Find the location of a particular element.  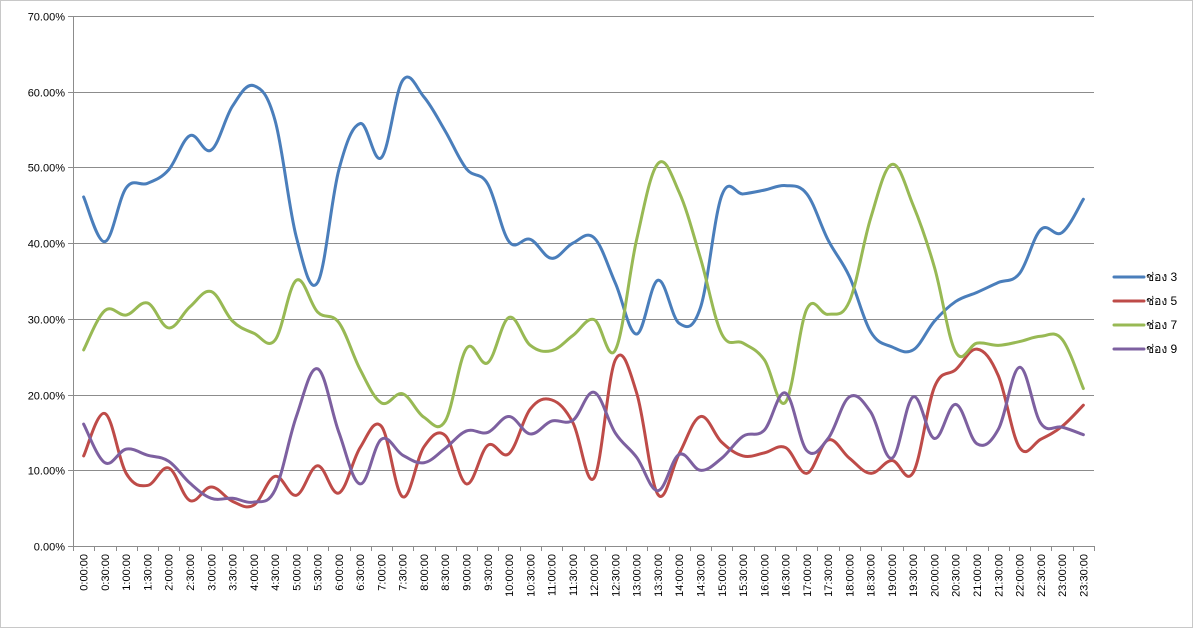

y-tick-label: 50.00% is located at coordinates (47, 169).